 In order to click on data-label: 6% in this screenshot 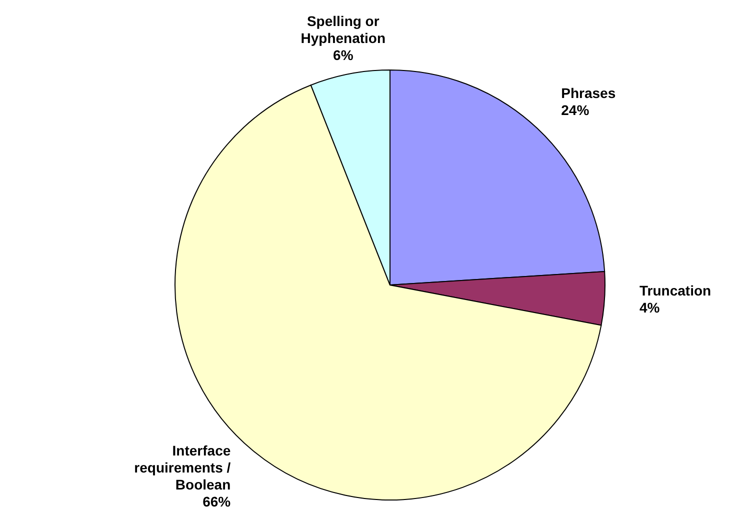, I will do `click(343, 54)`.